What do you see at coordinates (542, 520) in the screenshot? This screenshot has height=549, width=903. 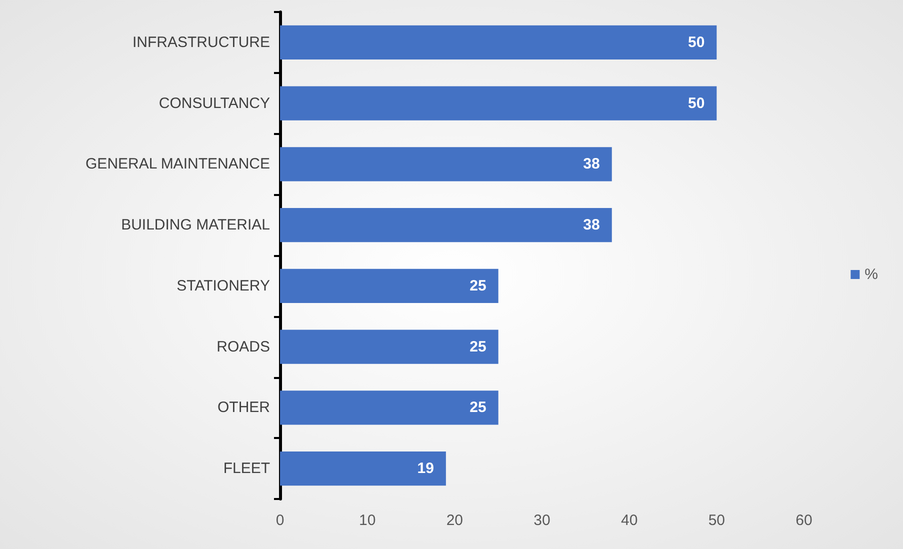 I see `x-tick-label: 30` at bounding box center [542, 520].